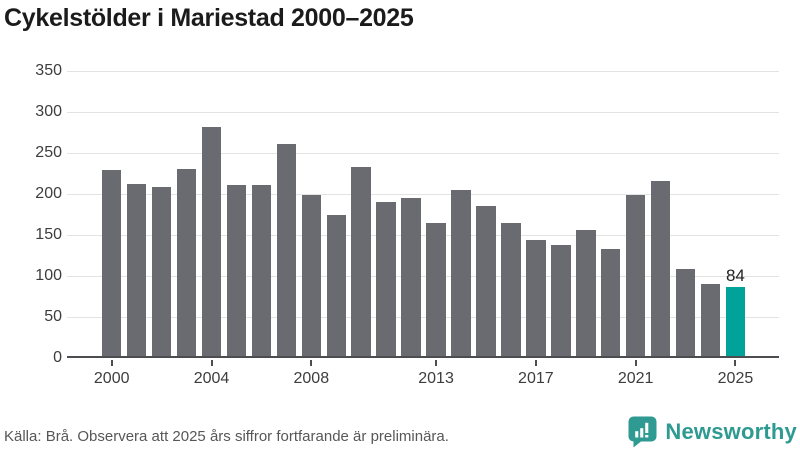  What do you see at coordinates (209, 18) in the screenshot?
I see `chart-title: Cykelstölder i Mariestad 2000–2025` at bounding box center [209, 18].